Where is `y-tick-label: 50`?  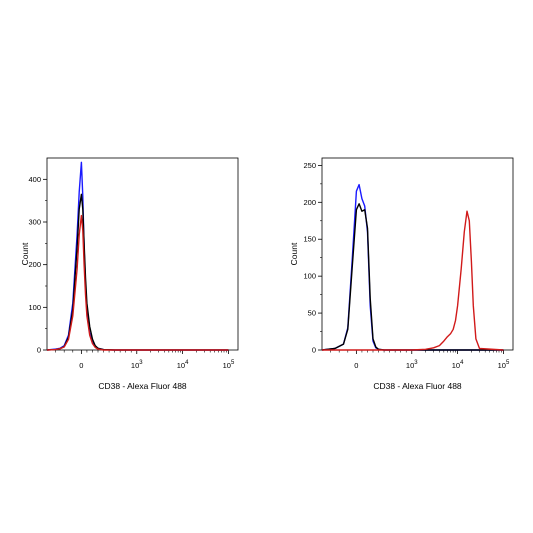
y-tick-label: 50 is located at coordinates (312, 313).